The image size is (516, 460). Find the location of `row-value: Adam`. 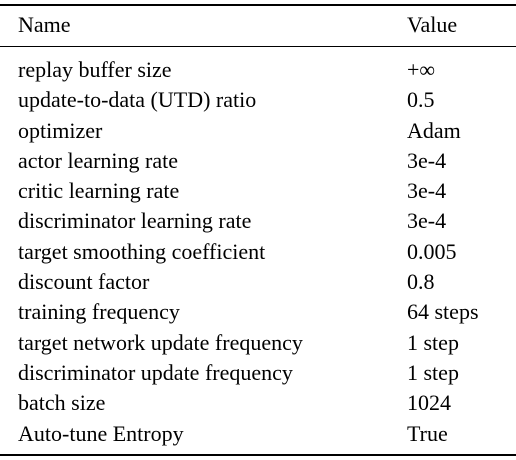

row-value: Adam is located at coordinates (434, 130).